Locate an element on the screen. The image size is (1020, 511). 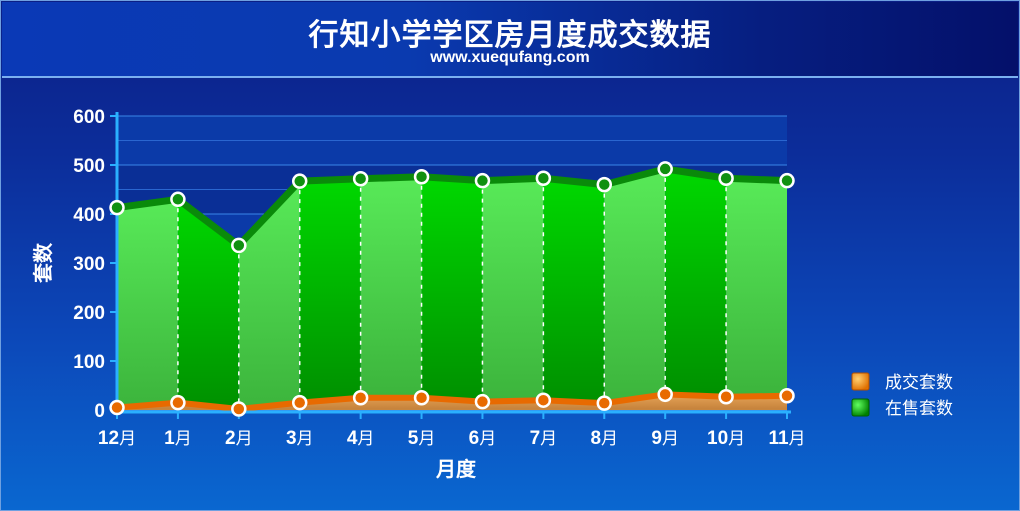
y-tick-label: 600 is located at coordinates (89, 117).